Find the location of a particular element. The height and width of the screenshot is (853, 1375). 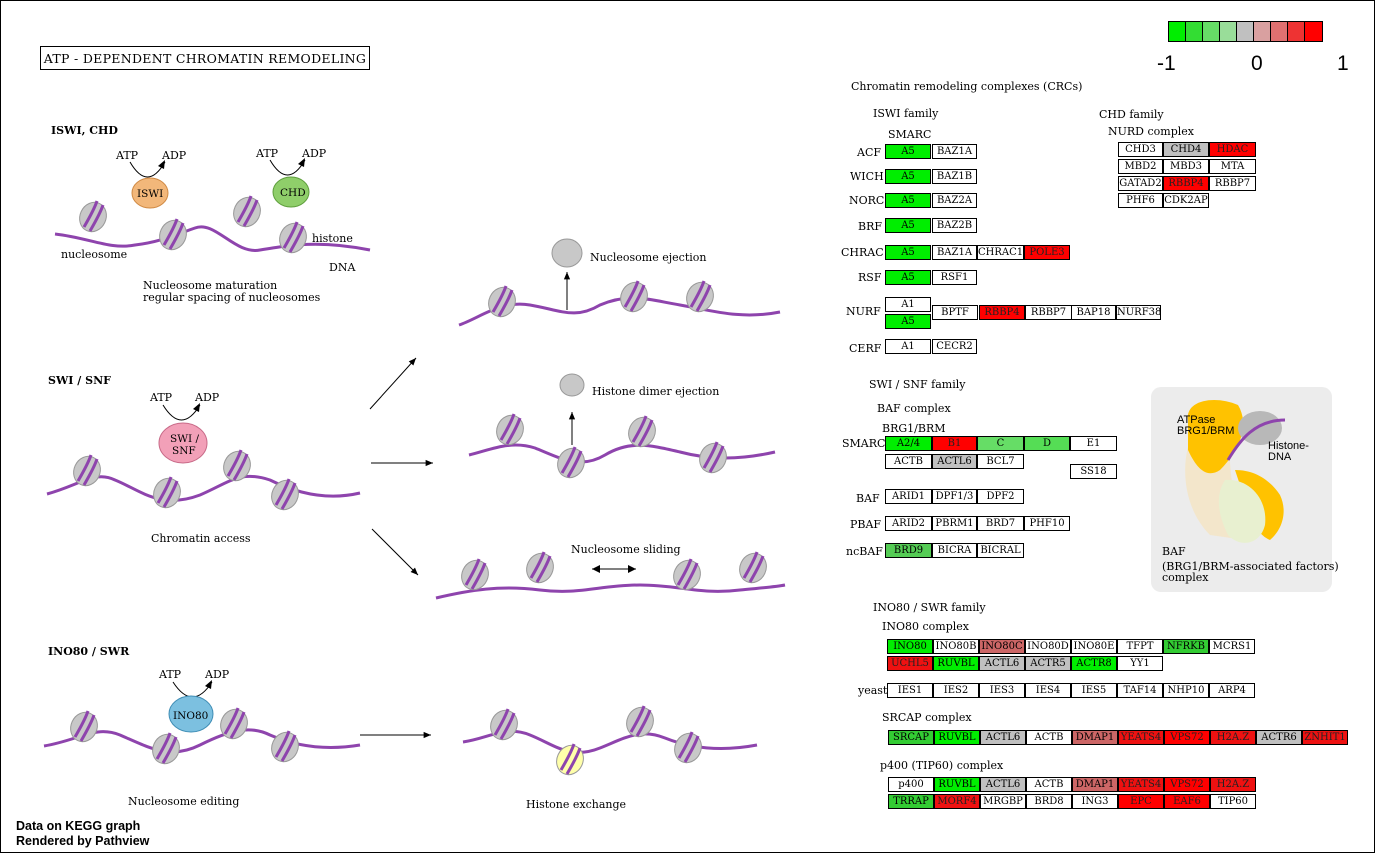

gene-box: PBRM1 is located at coordinates (954, 523).